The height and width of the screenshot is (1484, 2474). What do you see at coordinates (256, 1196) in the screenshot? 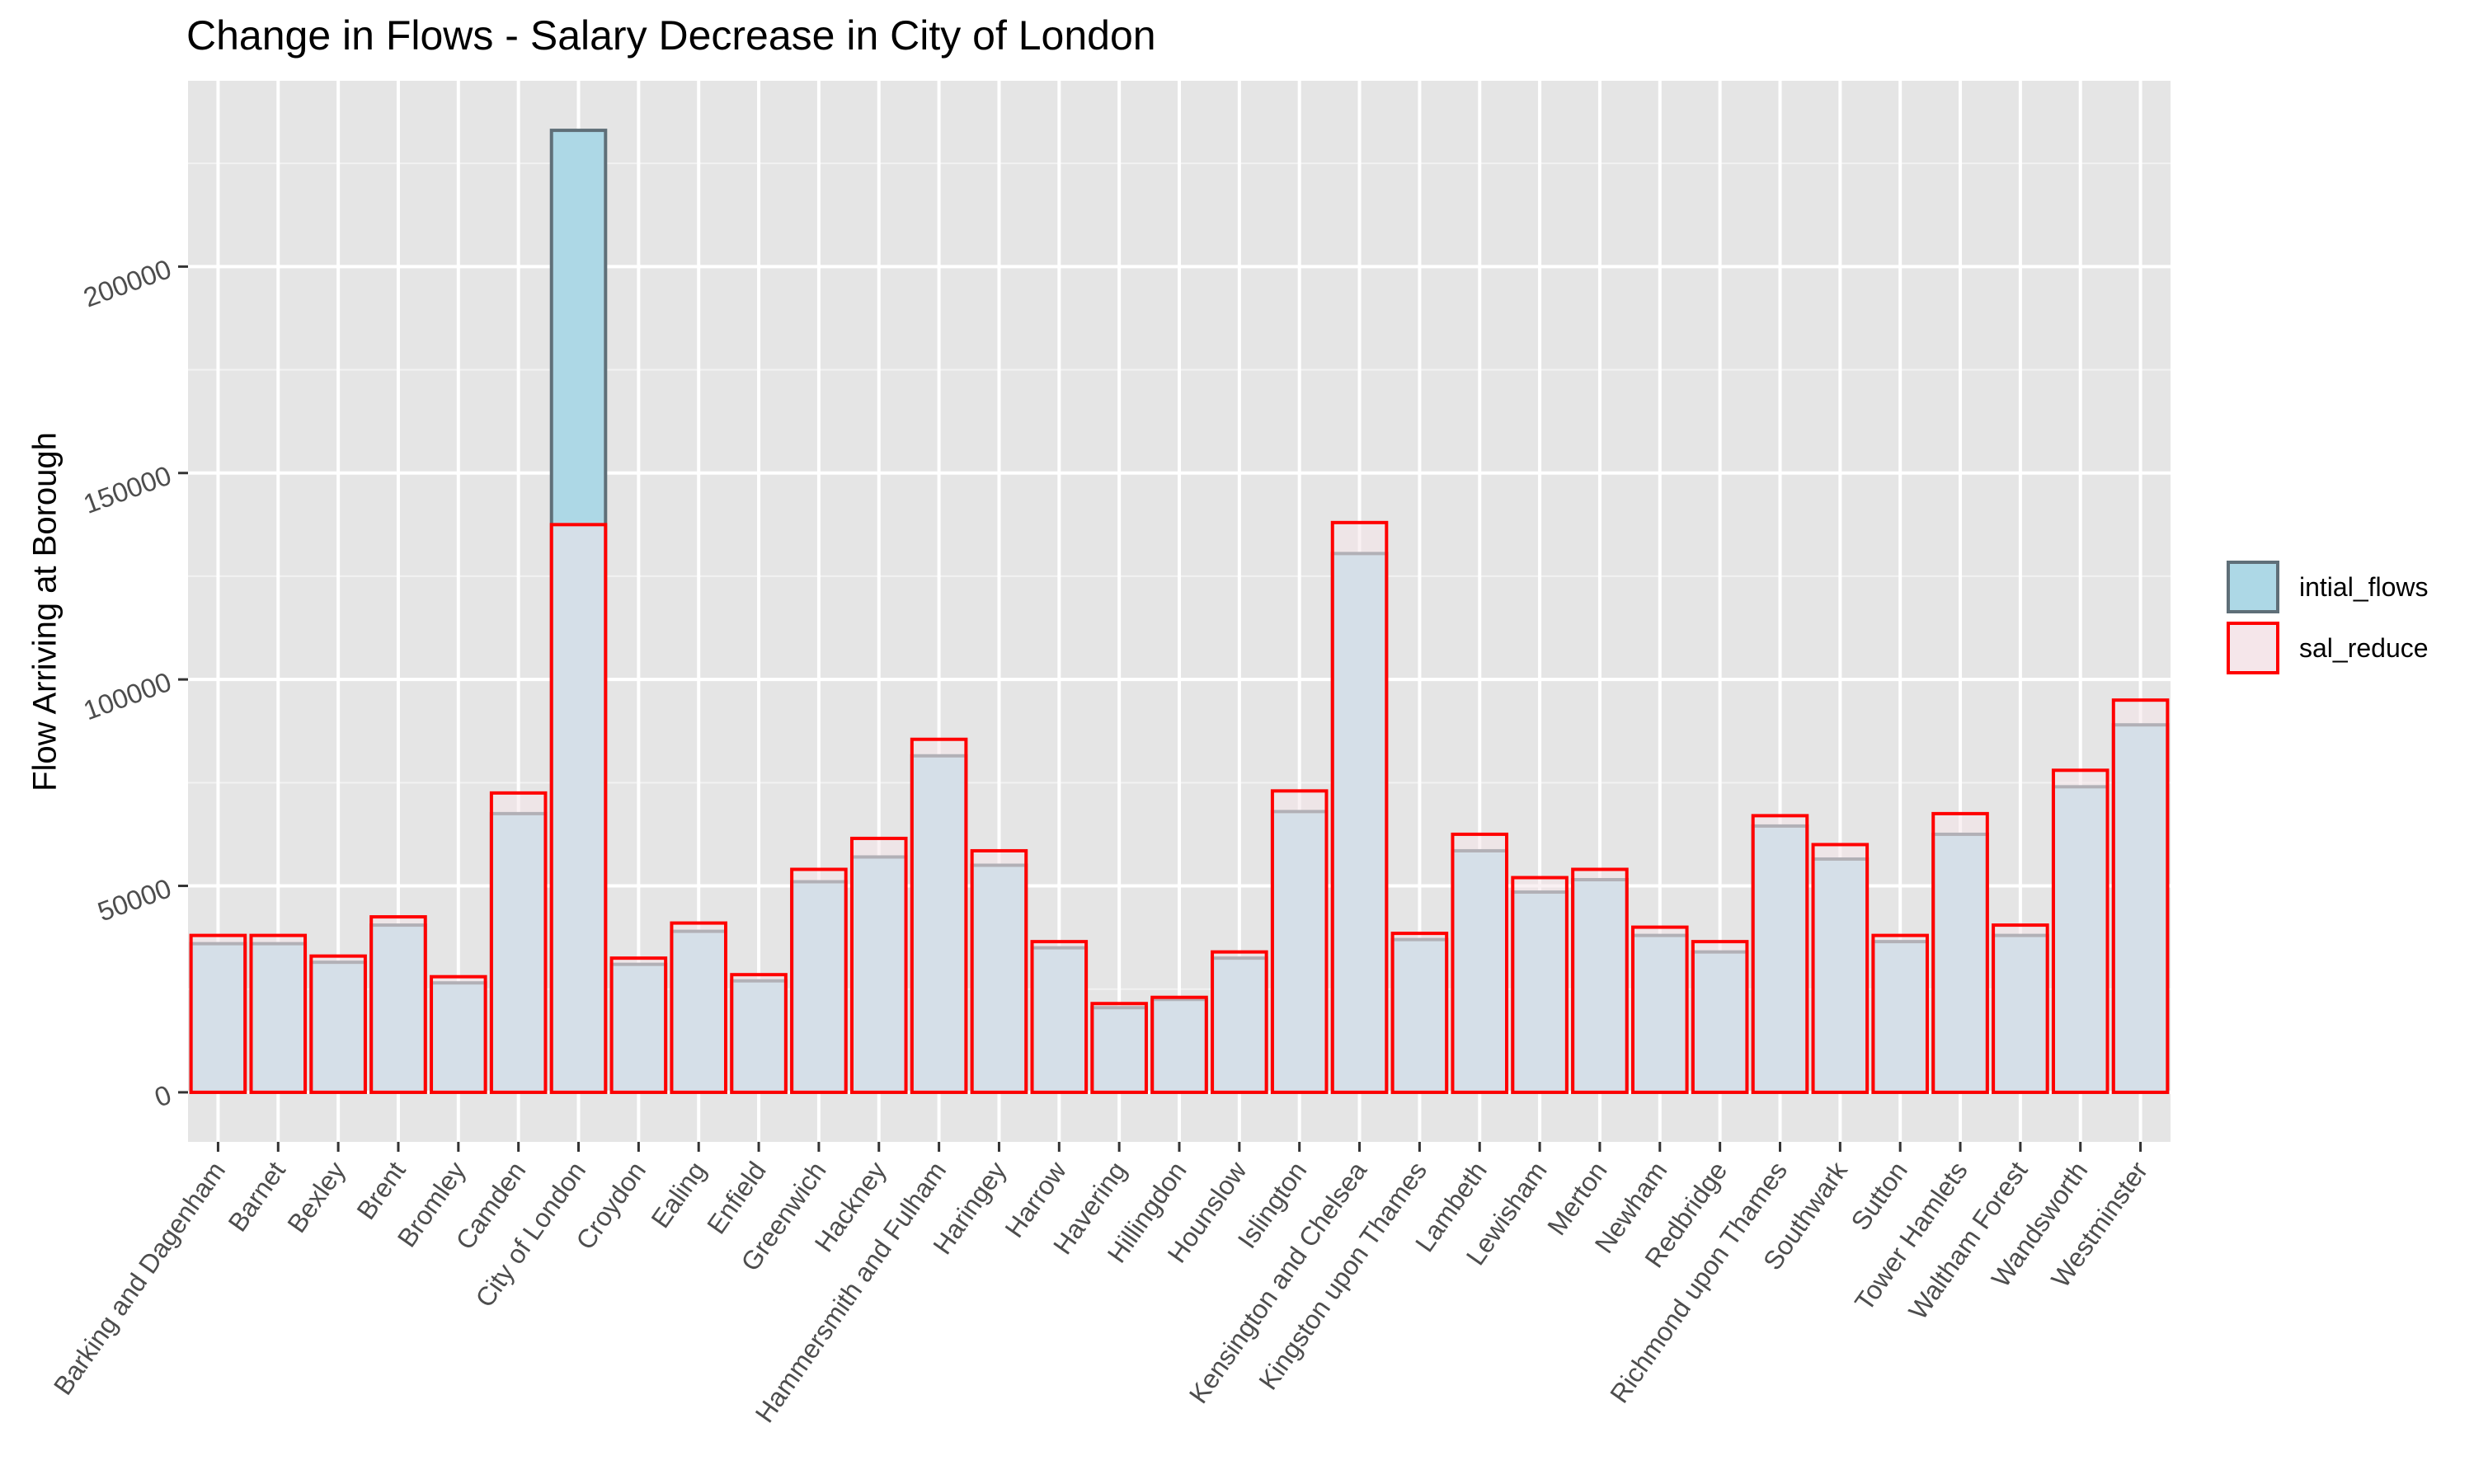
I see `x-tick-label: Barnet` at bounding box center [256, 1196].